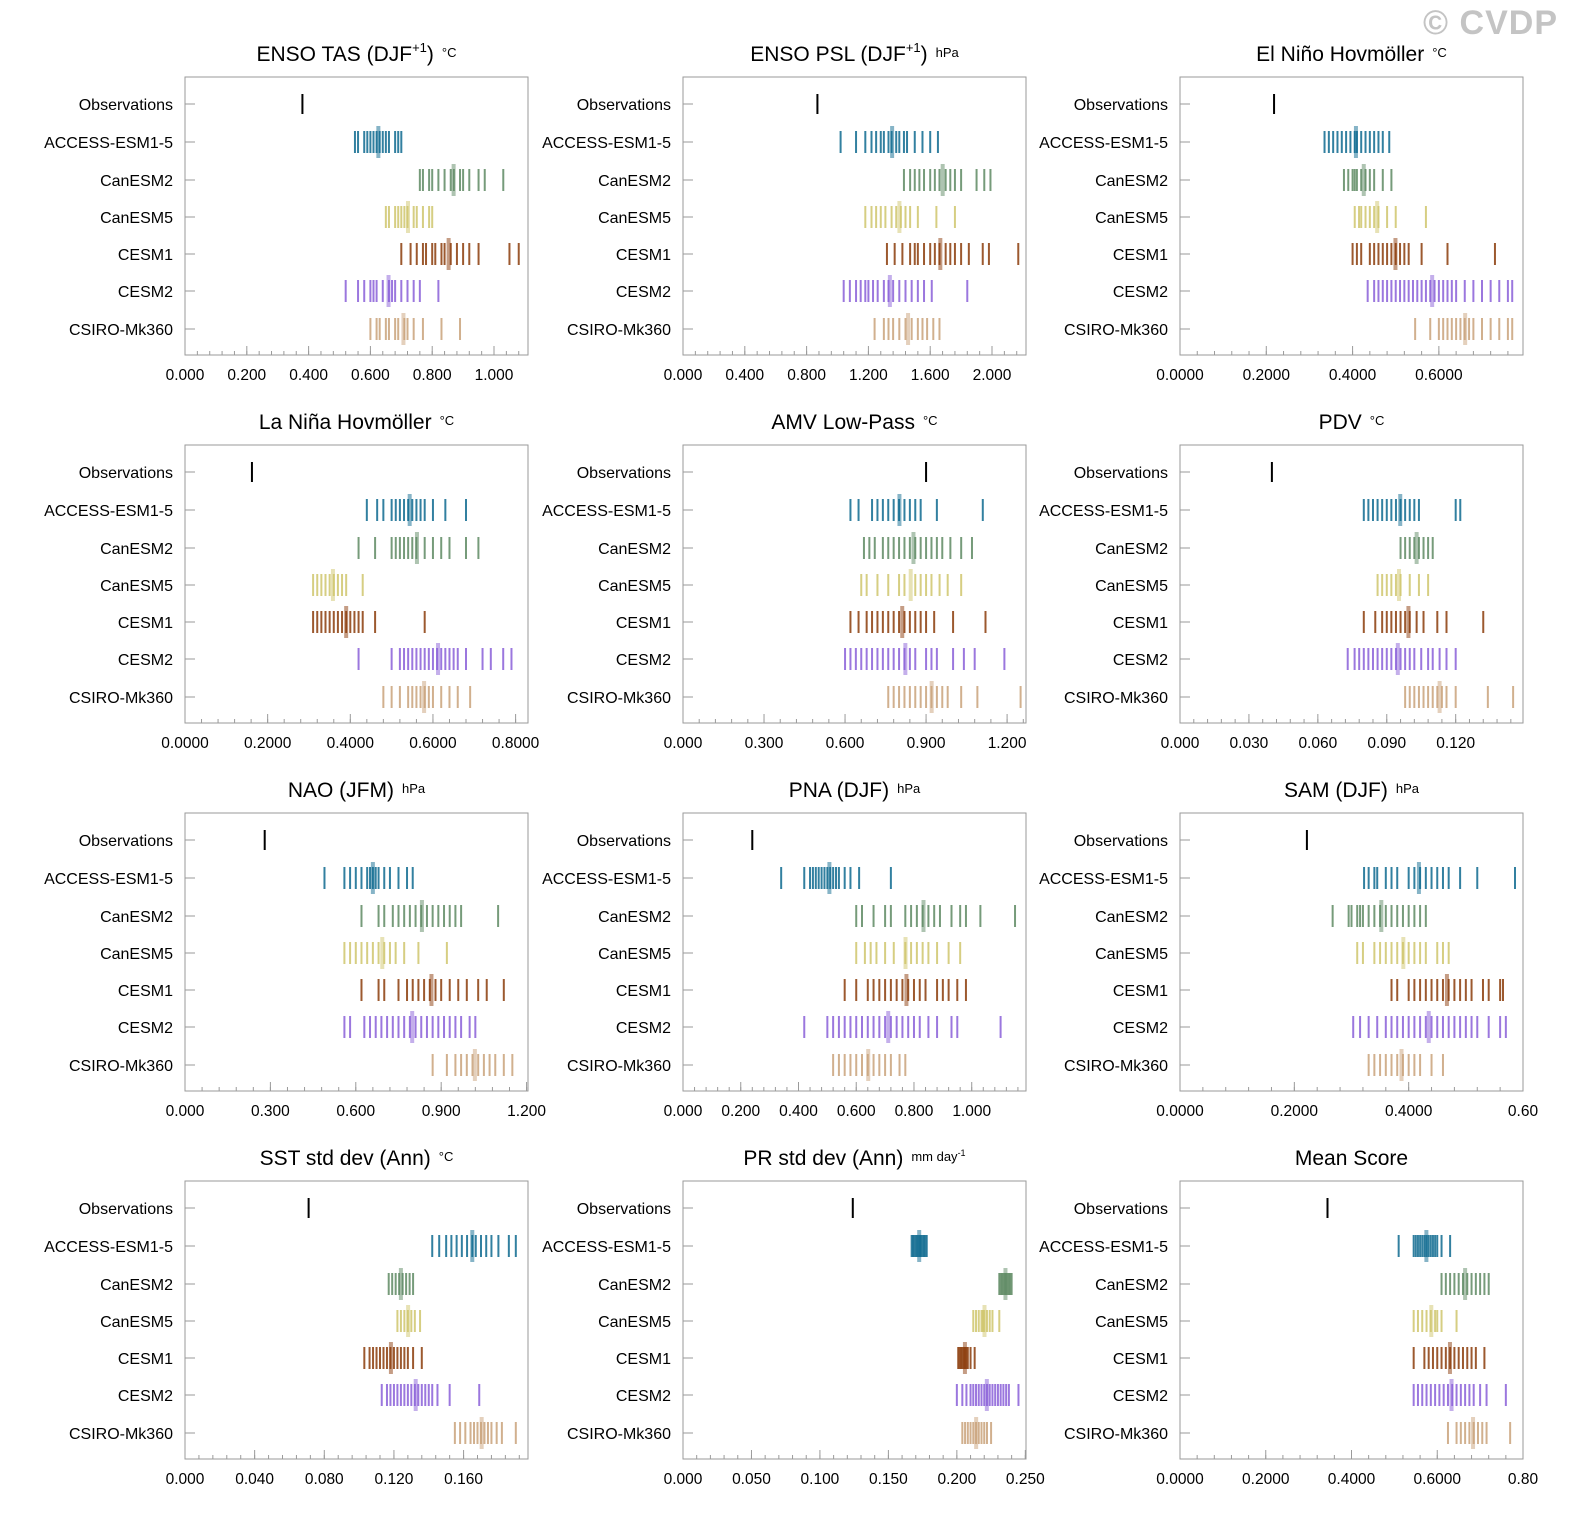  Describe the element at coordinates (751, 1479) in the screenshot. I see `x-tick-label: 0.050` at that location.